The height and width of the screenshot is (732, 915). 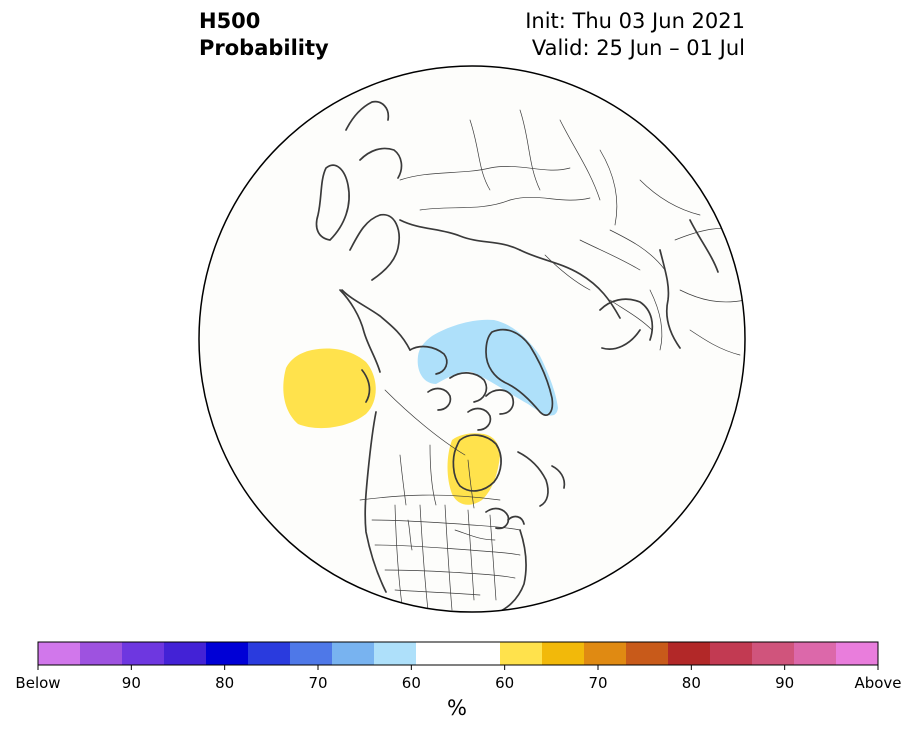 I want to click on valid-range-label: Valid: 25 Jun – 01 Jul, so click(x=638, y=48).